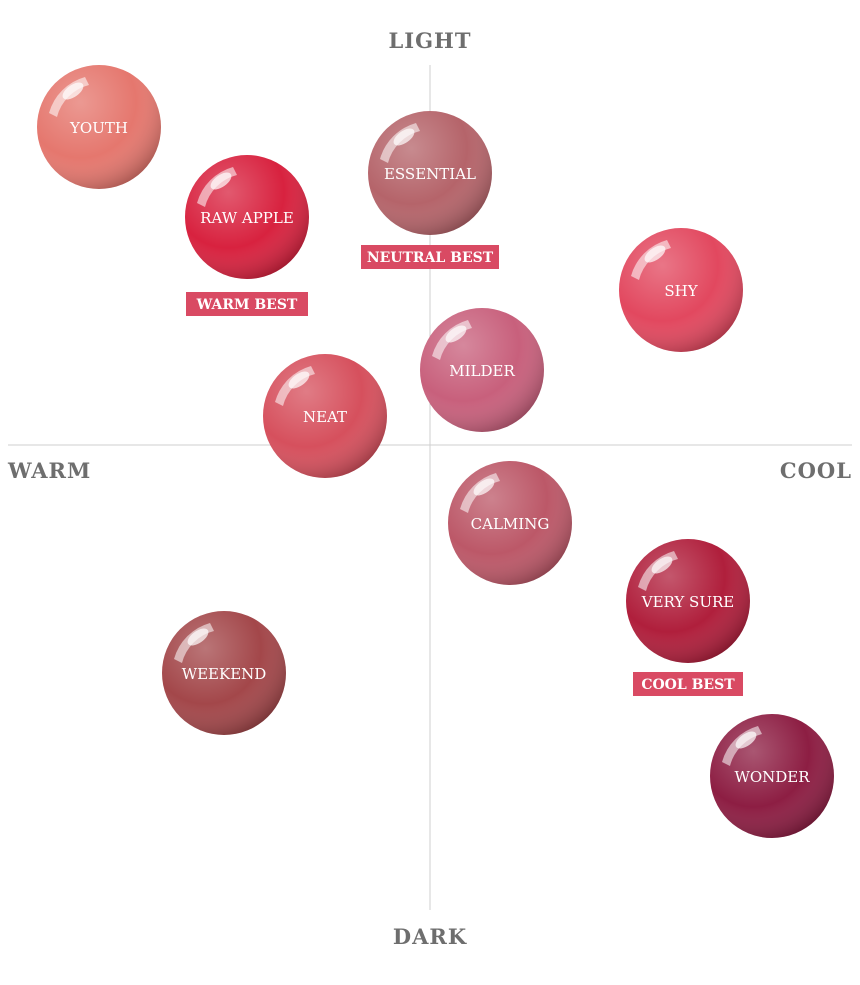  Describe the element at coordinates (430, 936) in the screenshot. I see `axis-label-bottom: DARK` at that location.